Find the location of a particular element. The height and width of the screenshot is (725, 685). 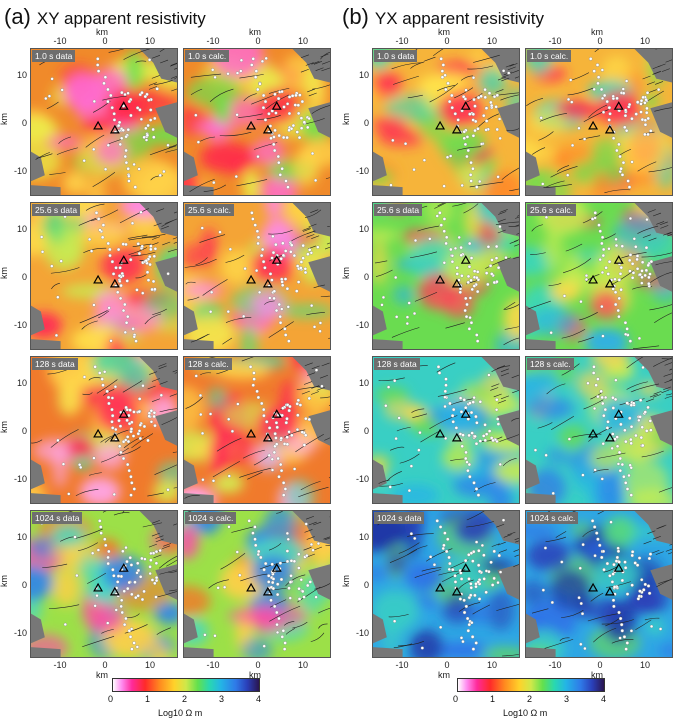

period-tag: 25.6 s data is located at coordinates (398, 210).